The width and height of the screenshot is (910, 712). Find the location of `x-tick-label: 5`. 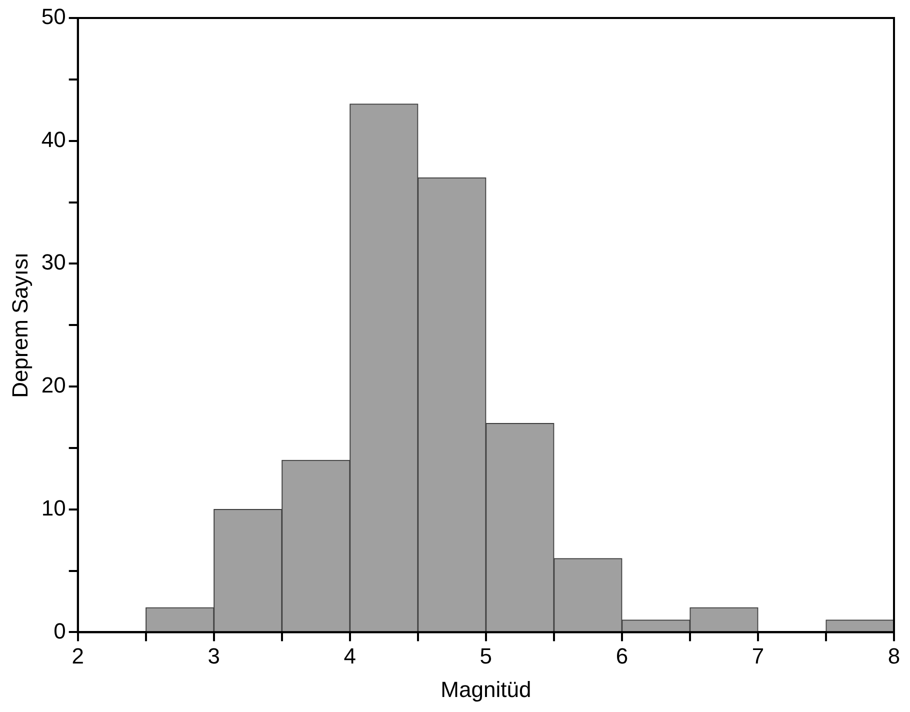

x-tick-label: 5 is located at coordinates (486, 655).